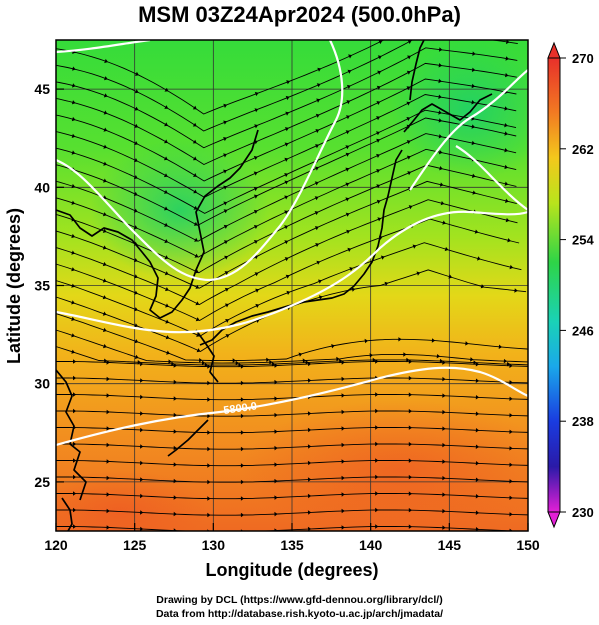 The width and height of the screenshot is (599, 625). Describe the element at coordinates (135, 545) in the screenshot. I see `x-tick-label: 125` at that location.